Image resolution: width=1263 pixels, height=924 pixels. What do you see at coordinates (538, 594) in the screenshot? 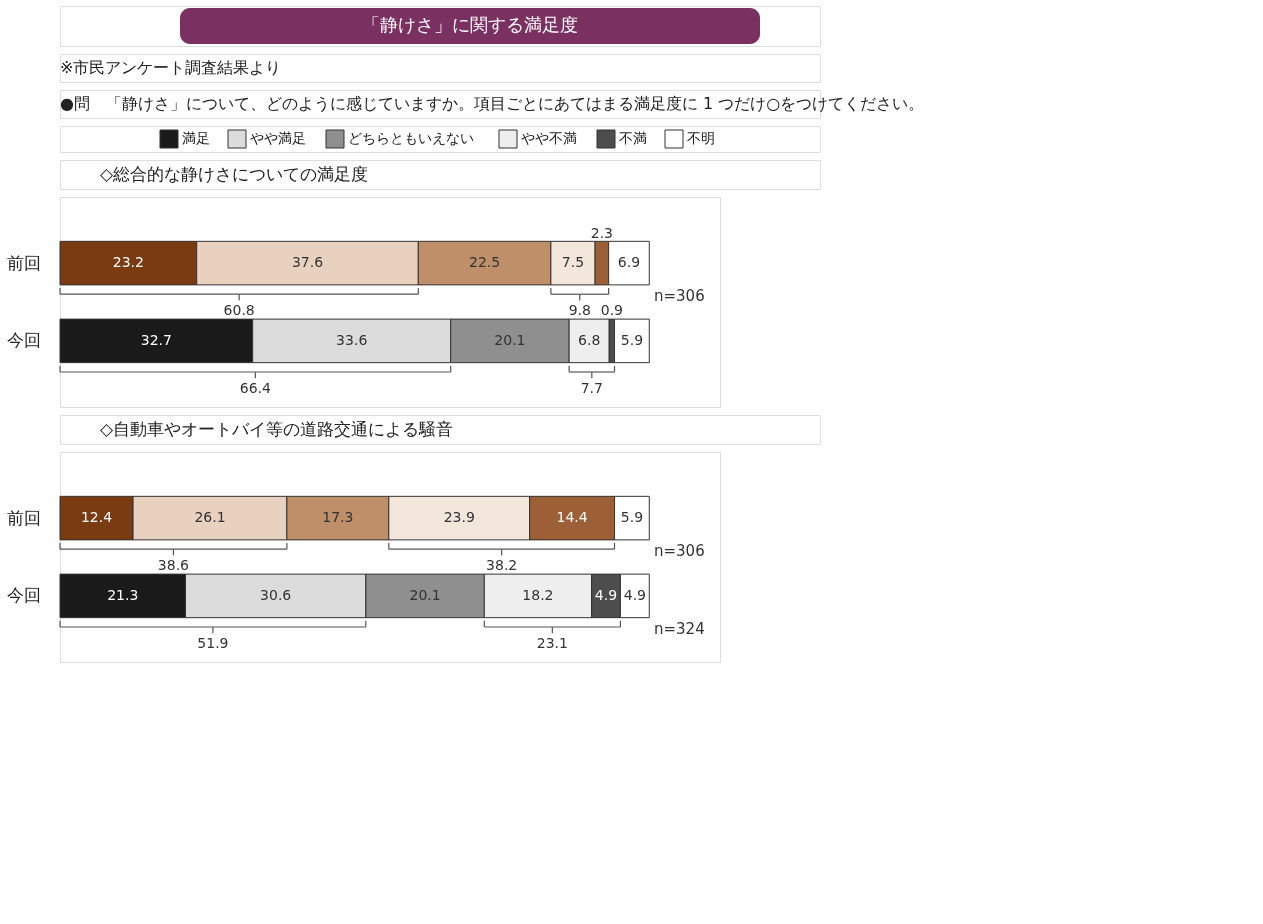
I see `data-label: 18.2` at bounding box center [538, 594].